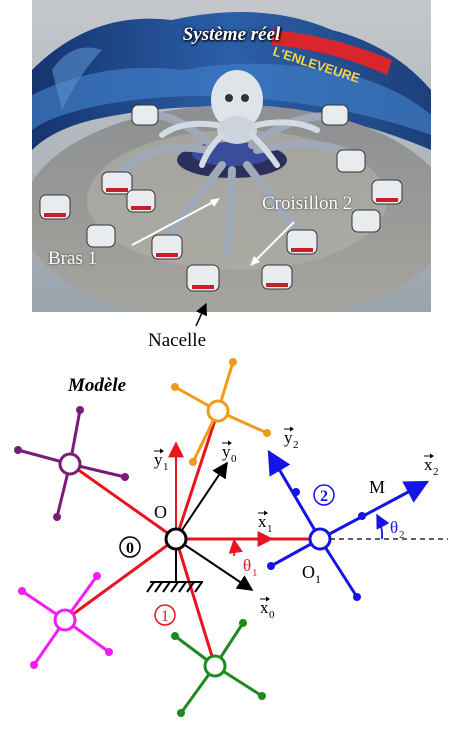  I want to click on label-theta1: θ 1, so click(250, 567).